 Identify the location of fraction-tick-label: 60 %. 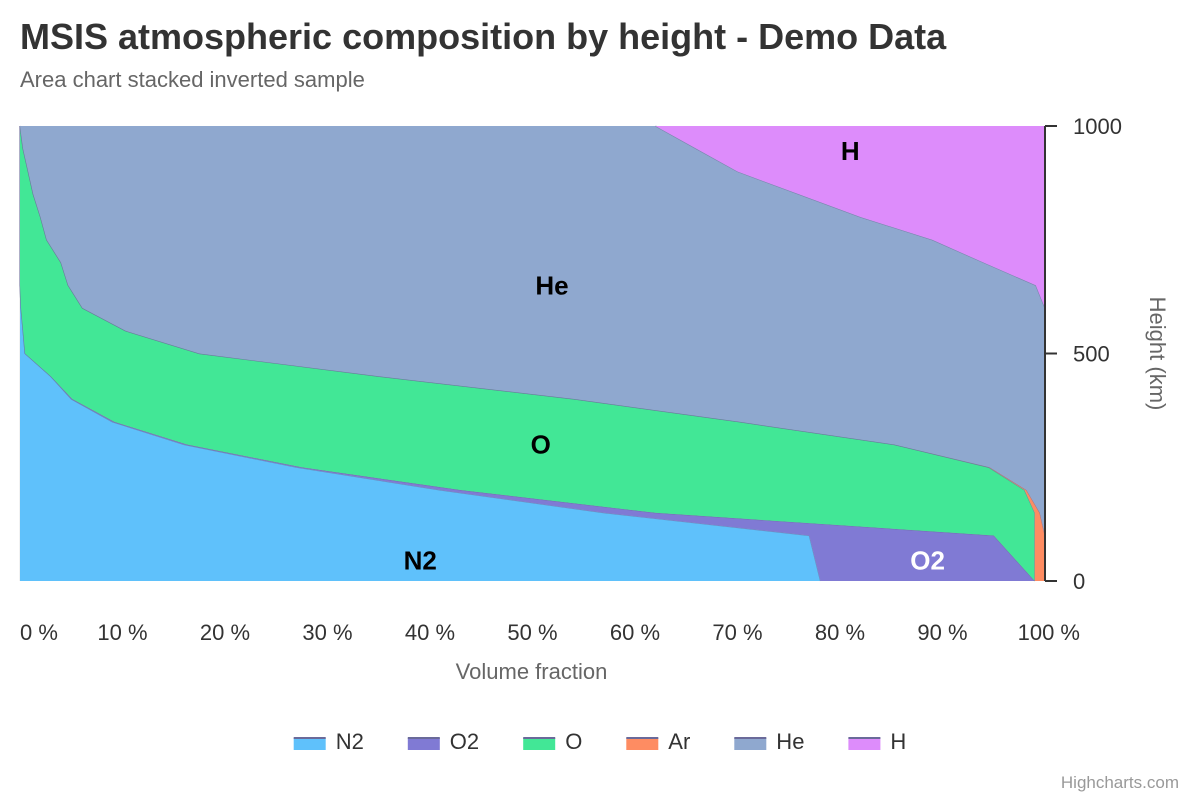
(635, 632).